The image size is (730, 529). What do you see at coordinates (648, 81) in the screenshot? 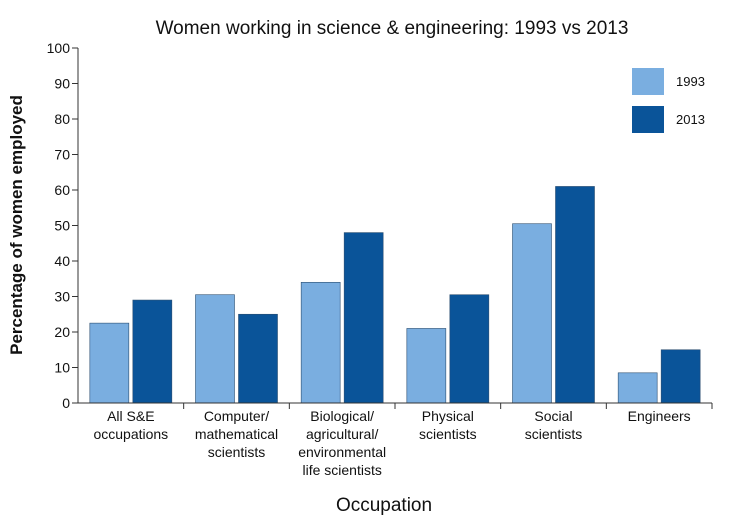
I see `legend-swatch-1993` at bounding box center [648, 81].